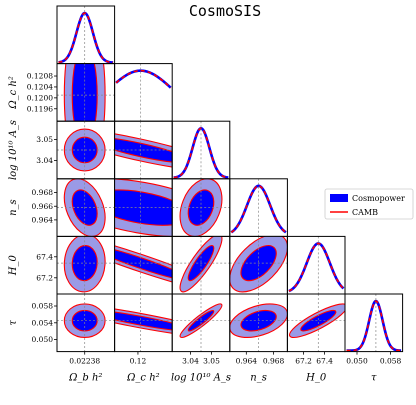  What do you see at coordinates (44, 139) in the screenshot?
I see `y-tick-label: 3.05` at bounding box center [44, 139].